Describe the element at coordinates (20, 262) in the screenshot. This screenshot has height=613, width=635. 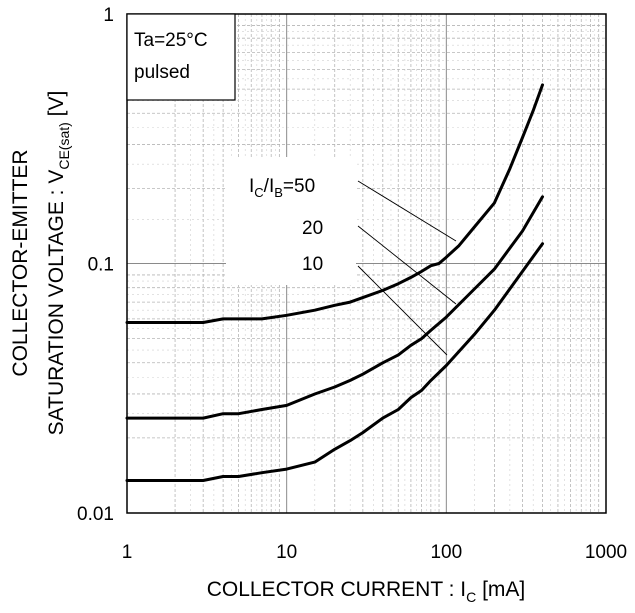
I see `y-axis-title-line1: COLLECTOR-EMITTER` at that location.